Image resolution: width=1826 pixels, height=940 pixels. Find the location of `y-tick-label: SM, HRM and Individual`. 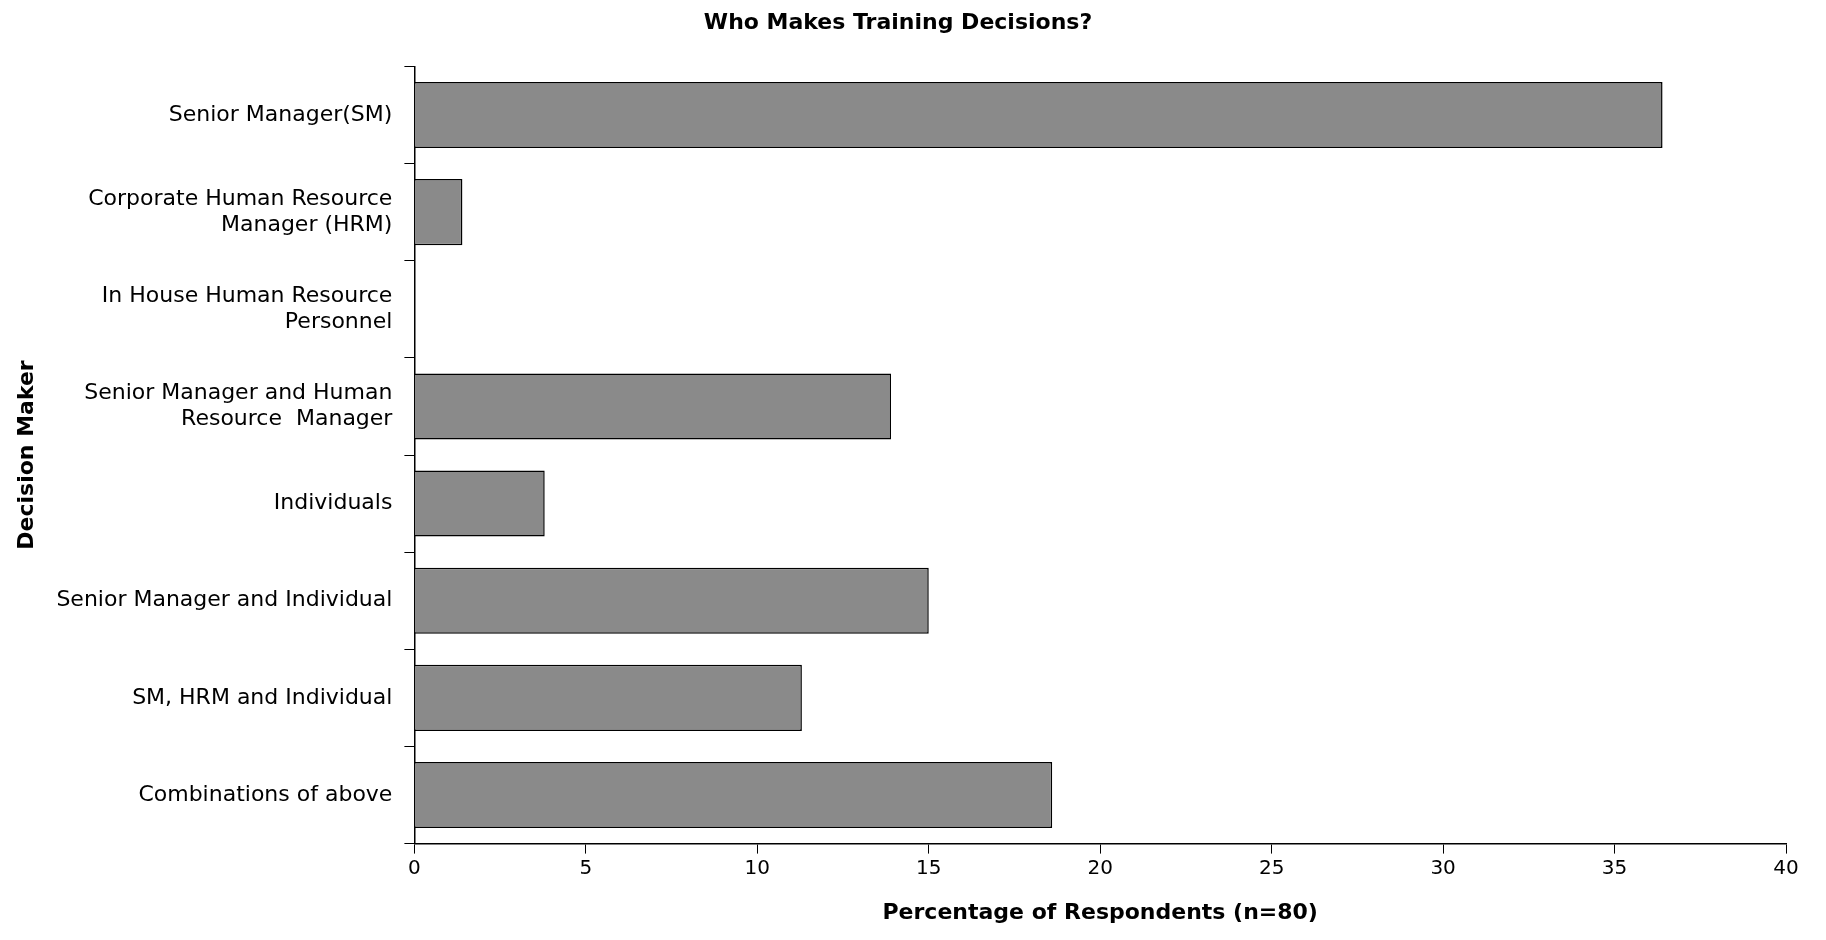

y-tick-label: SM, HRM and Individual is located at coordinates (262, 696).